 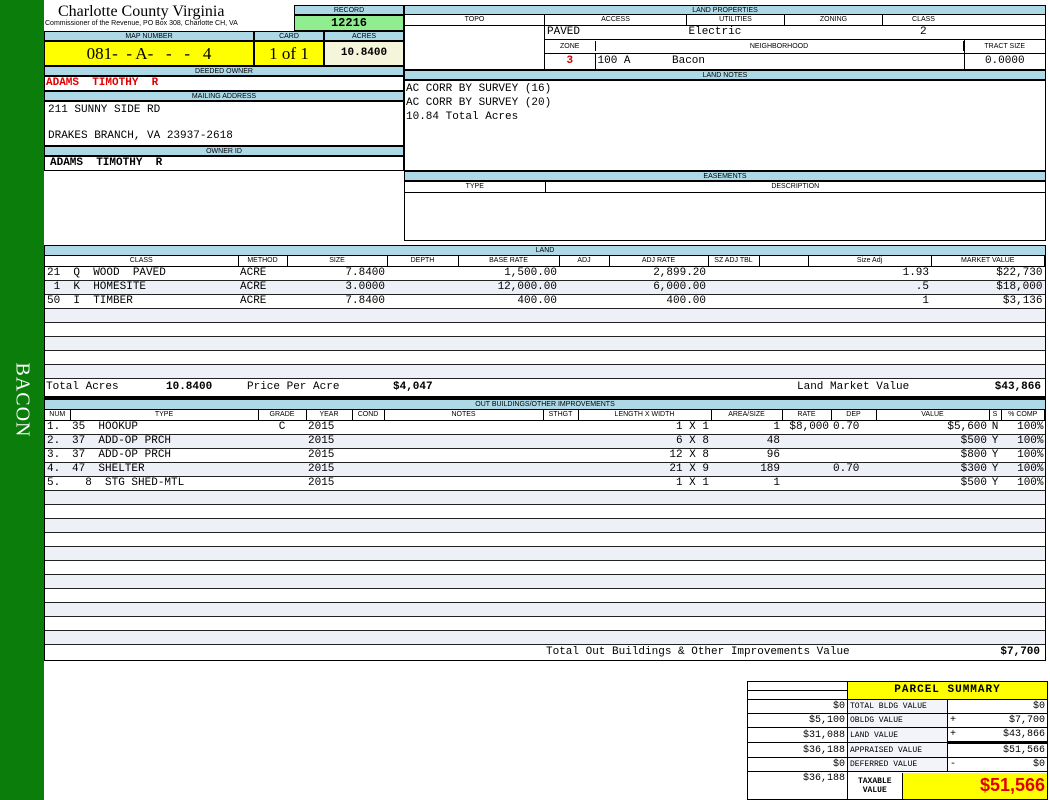 What do you see at coordinates (508, 287) in the screenshot?
I see `land-cell: 12,000.00` at bounding box center [508, 287].